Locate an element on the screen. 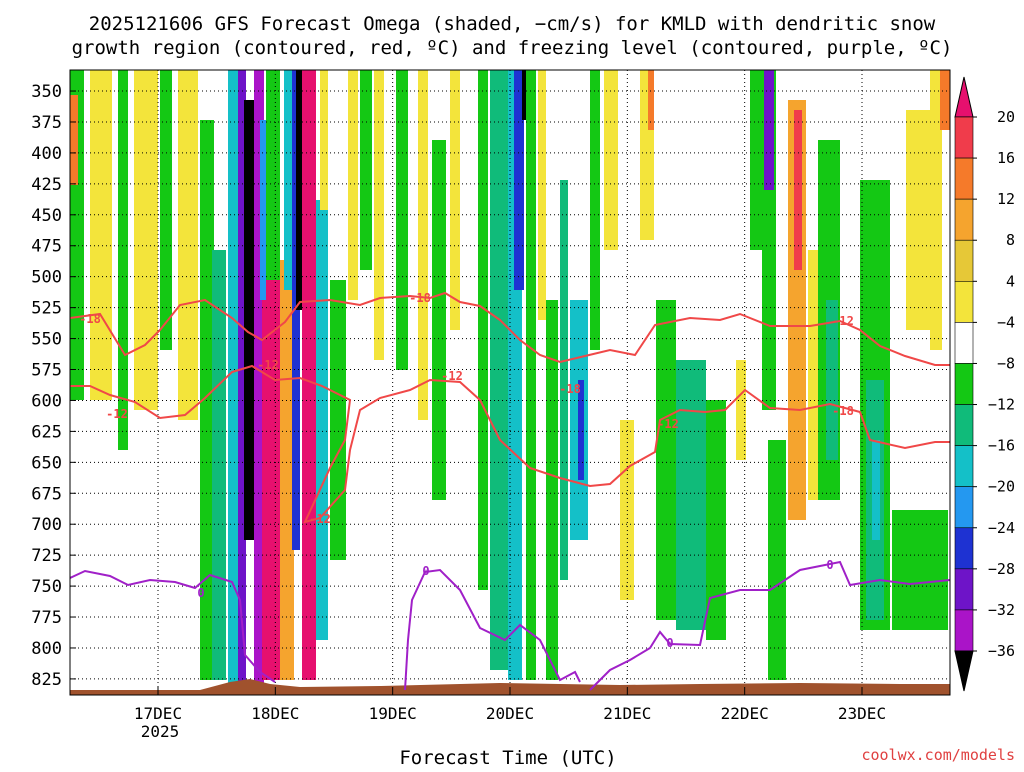 This screenshot has width=1024, height=772. y-tick-label: 400 is located at coordinates (46, 154).